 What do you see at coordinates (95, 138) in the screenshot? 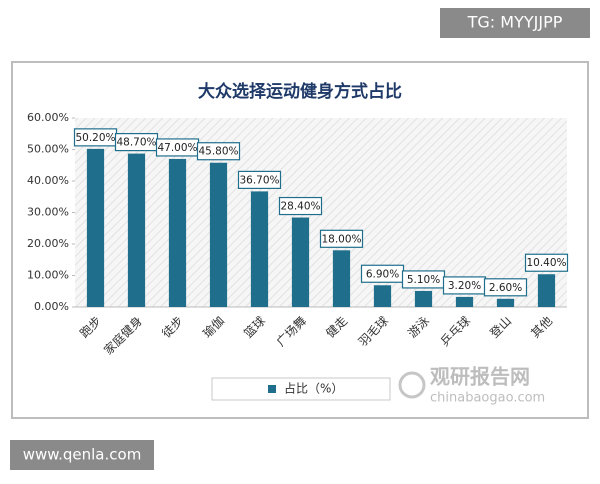
I see `data-label: 50.20%` at bounding box center [95, 138].